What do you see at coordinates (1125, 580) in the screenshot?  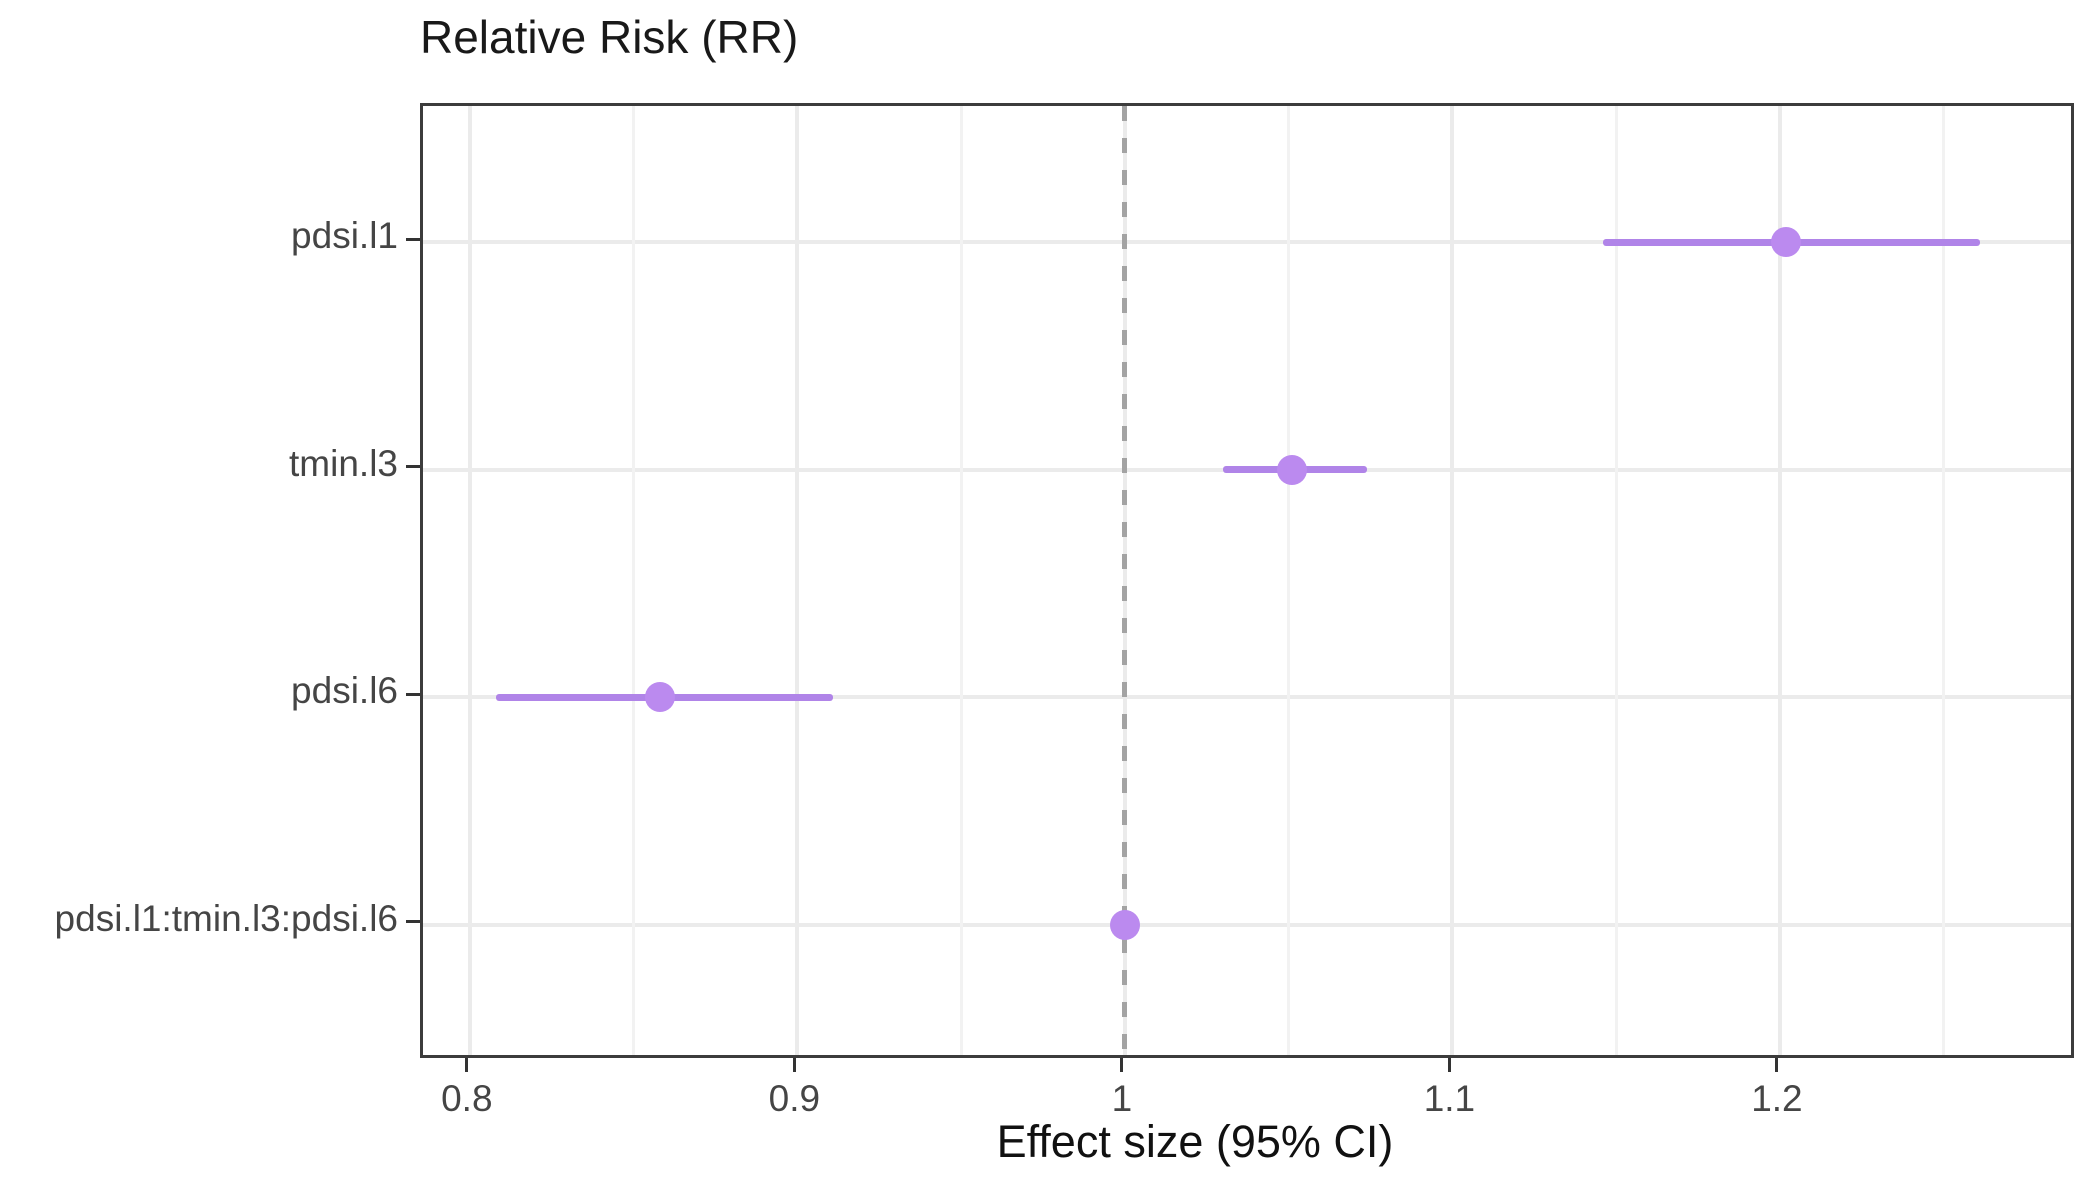 I see `reference-dashed-line` at bounding box center [1125, 580].